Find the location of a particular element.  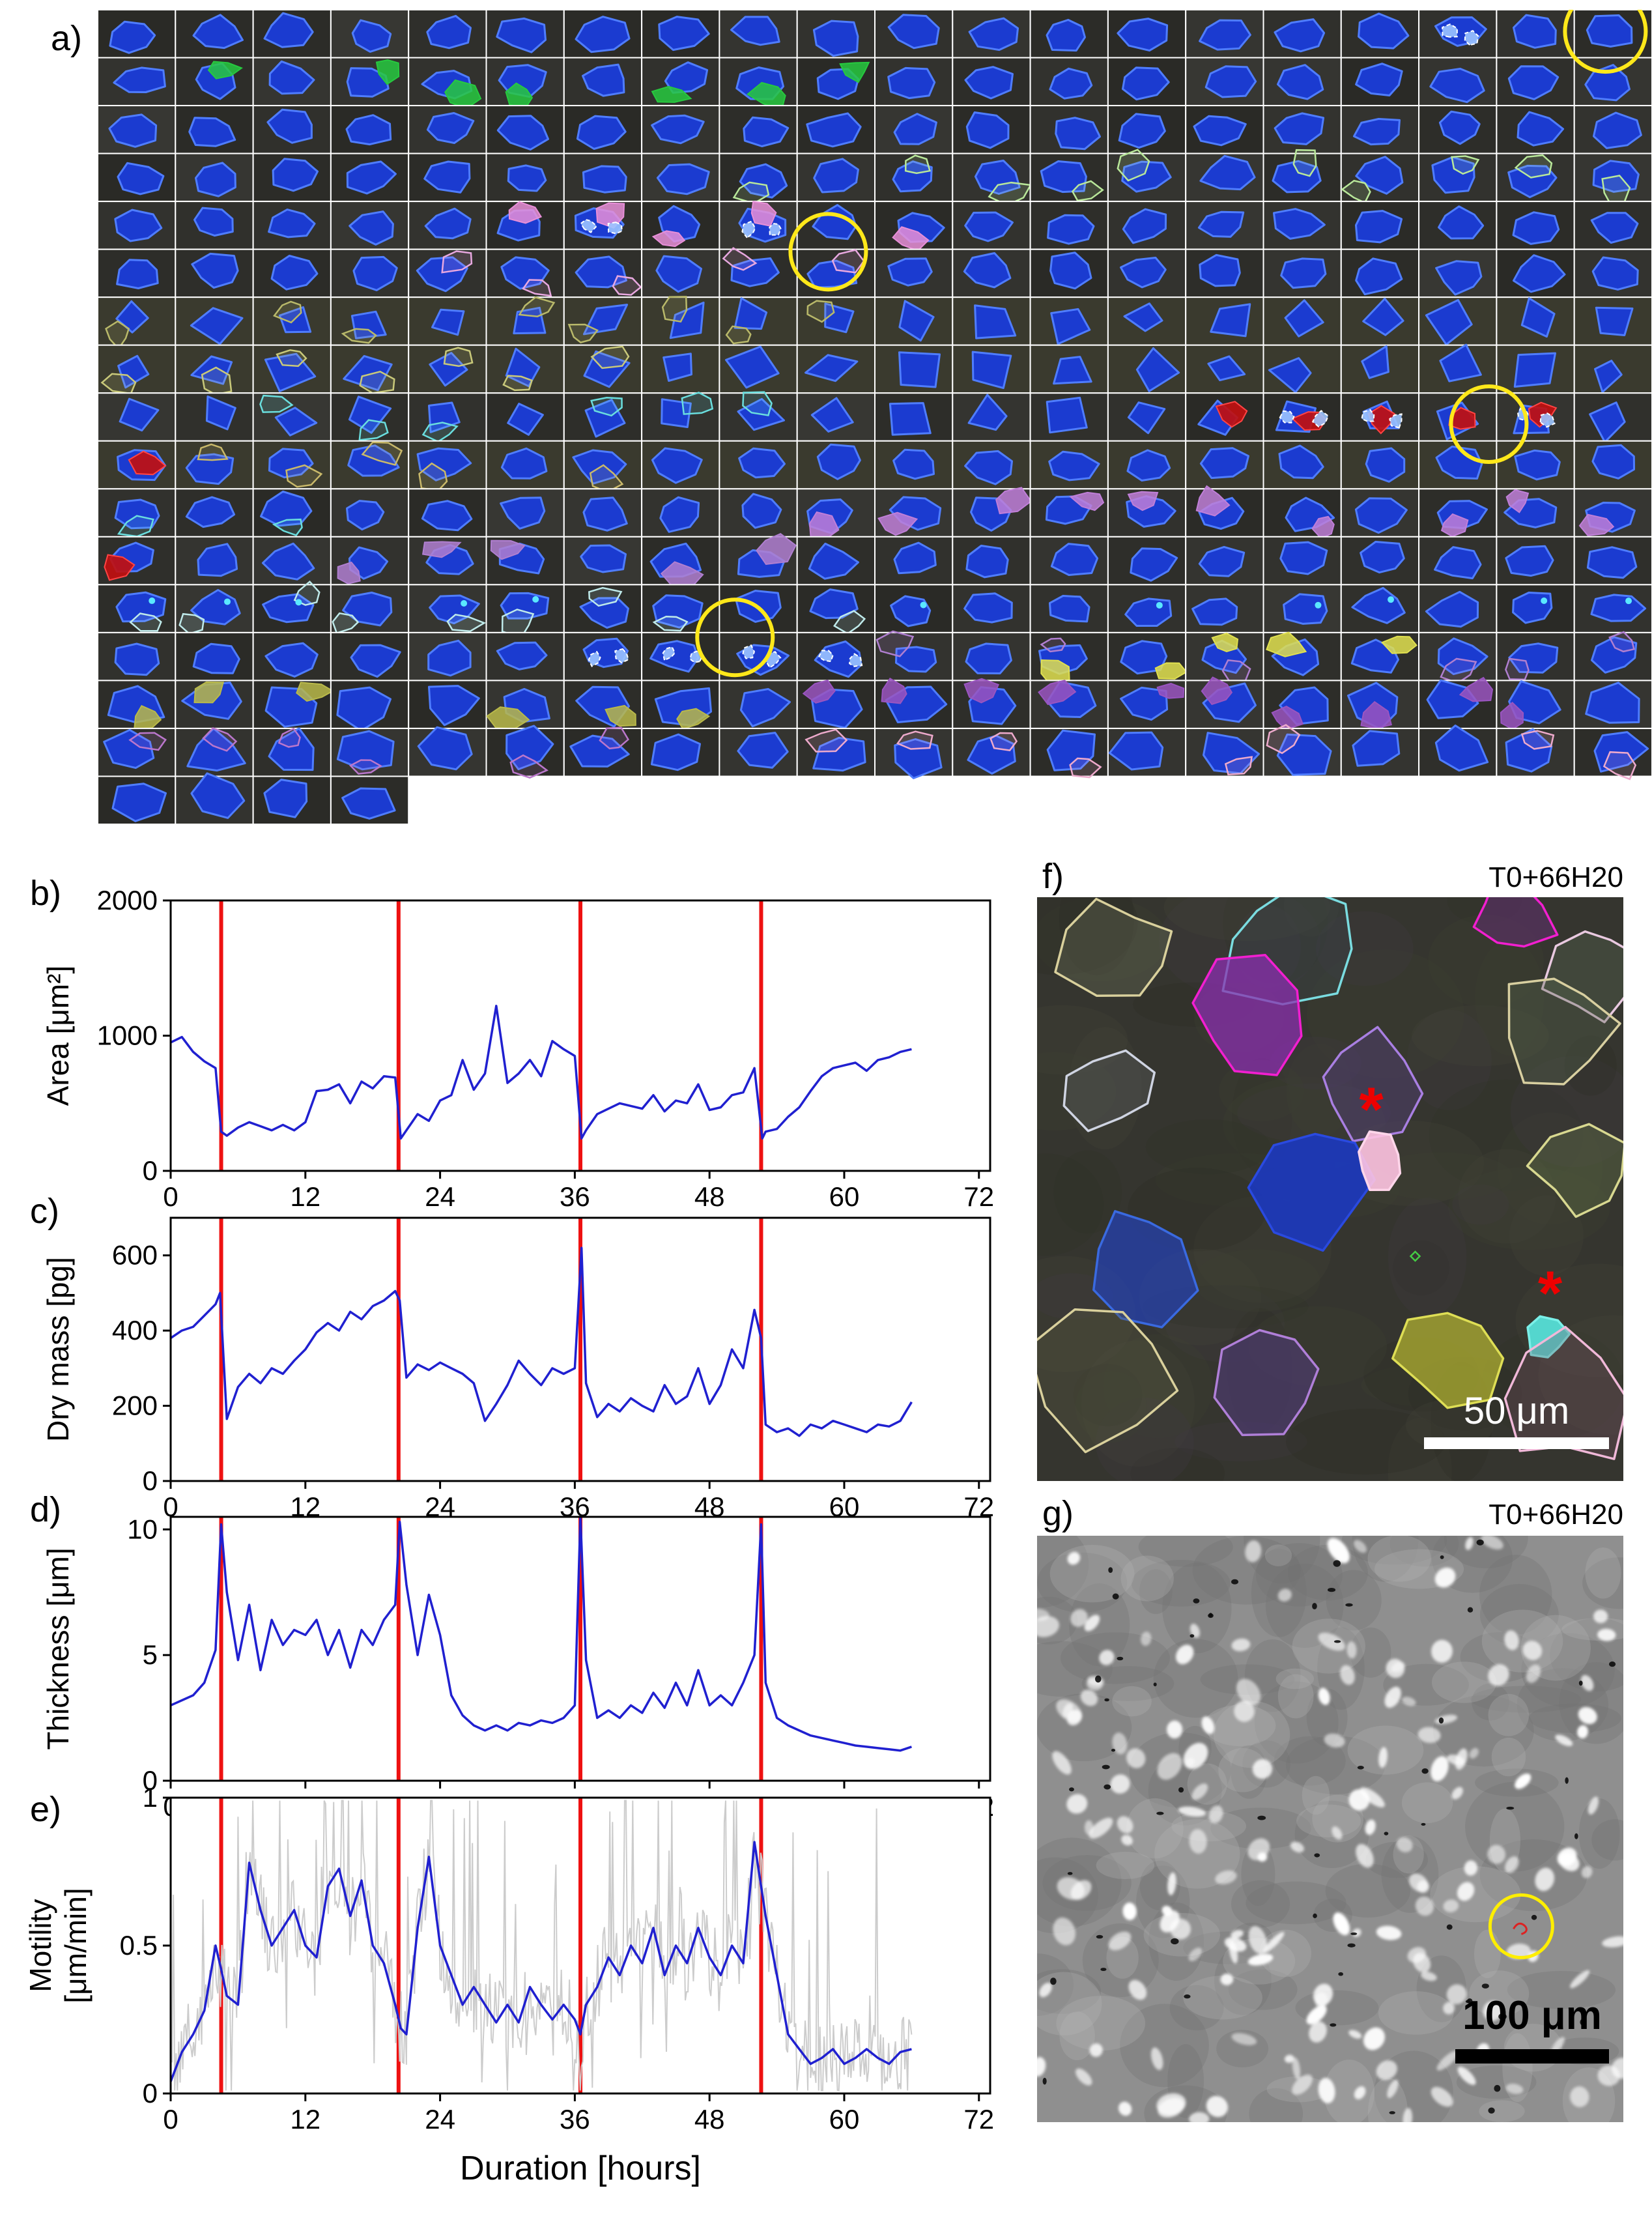

svg-text: 1000 is located at coordinates (127, 1036).